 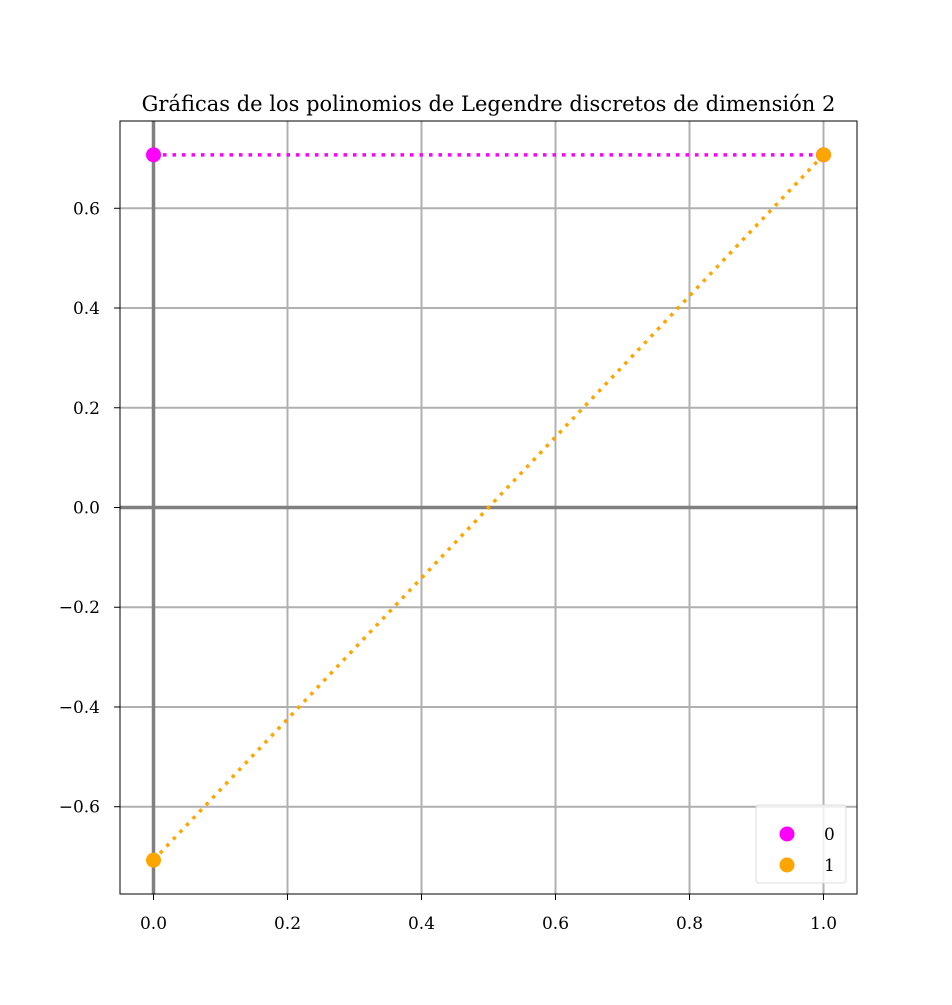 I want to click on legend: 01, so click(x=801, y=844).